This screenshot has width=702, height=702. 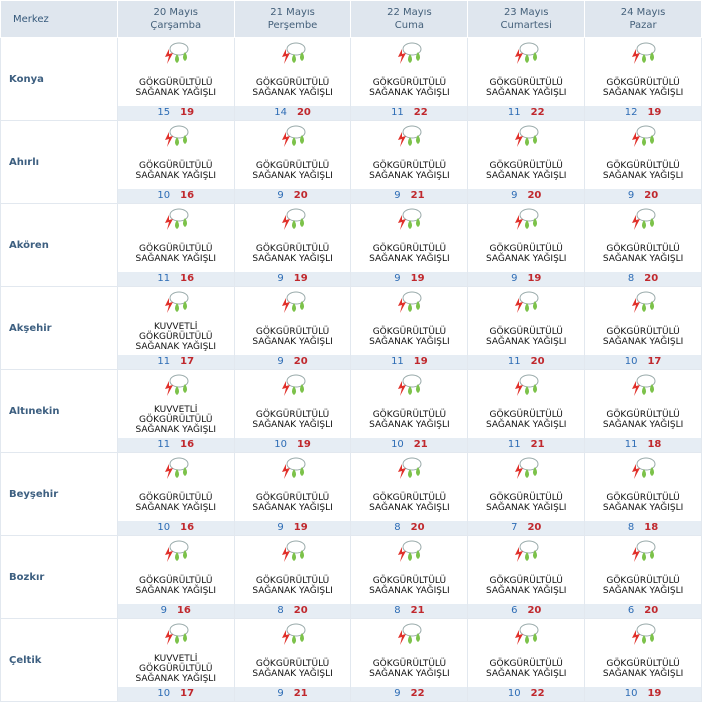 I want to click on cell-content: GÖKGÜRÜLTÜLÜ SAĞANAK YAĞIŞLI 8 20, so click(x=409, y=494).